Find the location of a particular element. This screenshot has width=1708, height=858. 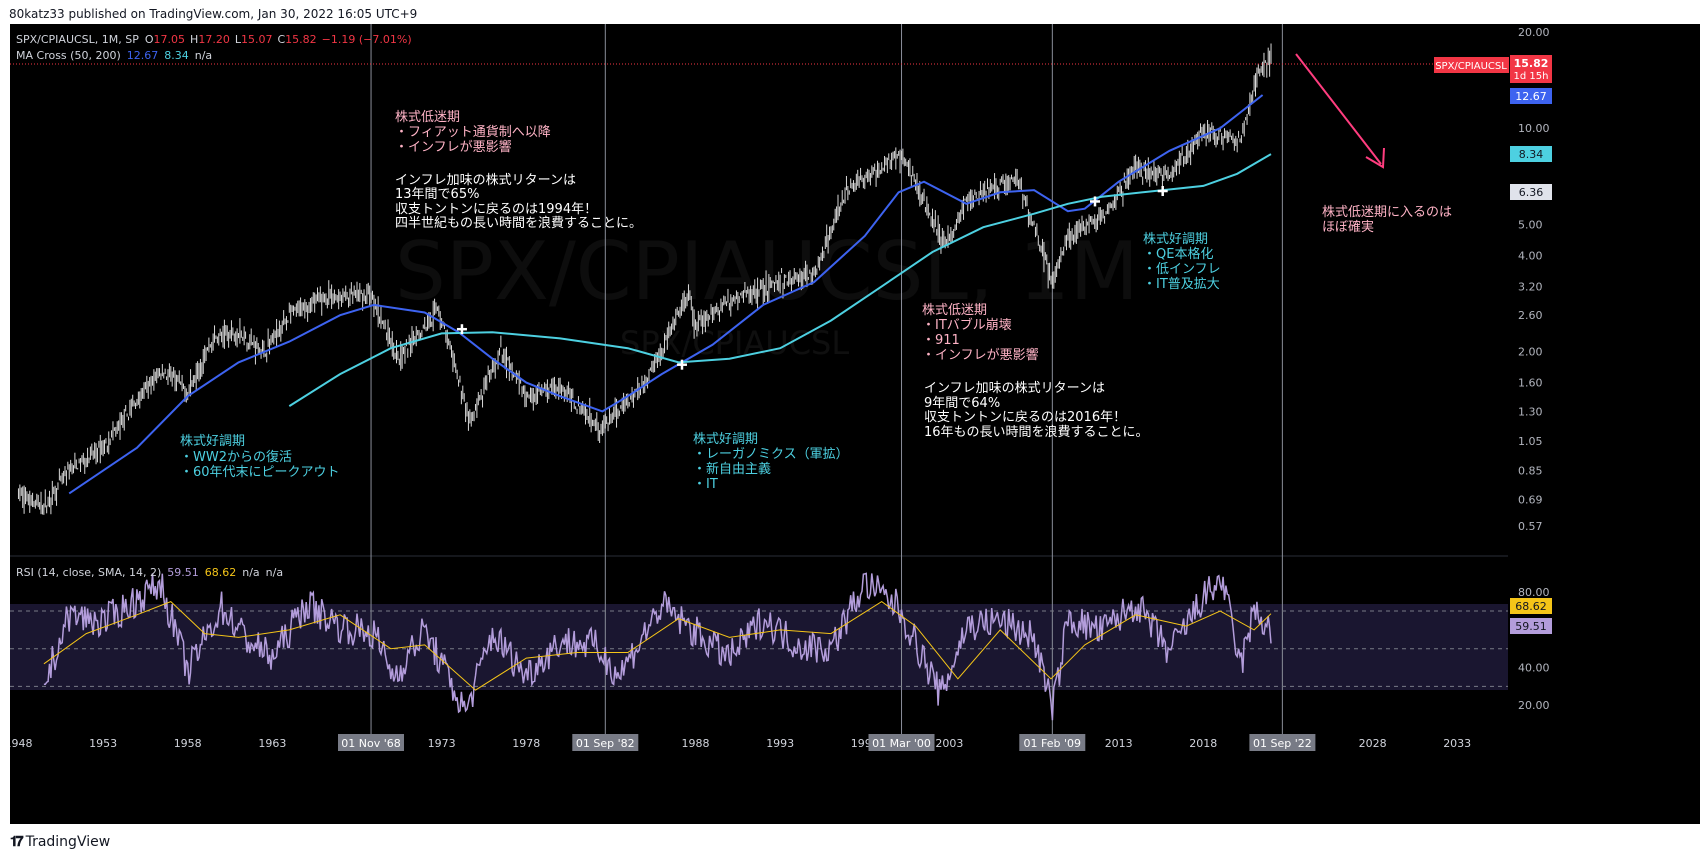

rsi-y-tick-label: 20.00 is located at coordinates (1534, 705).